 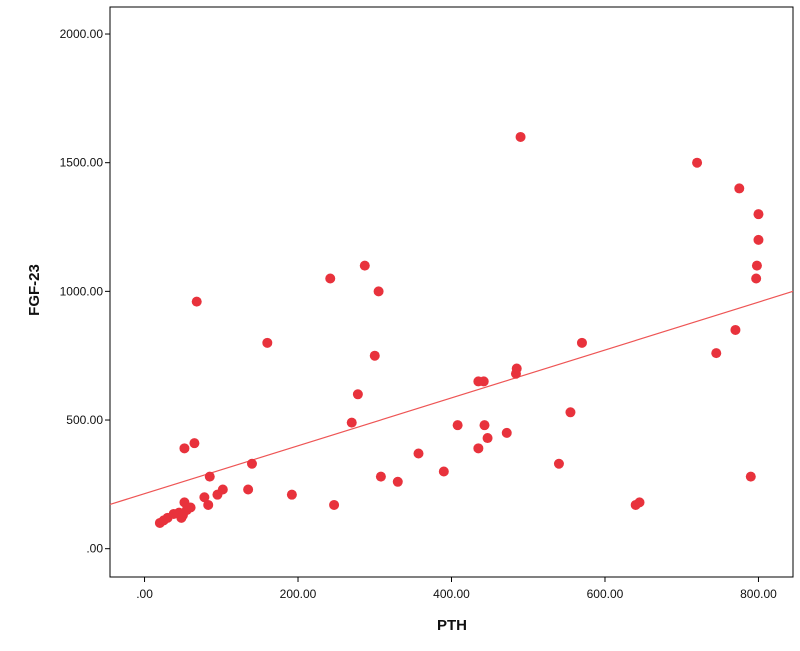 What do you see at coordinates (144, 594) in the screenshot?
I see `x-tick-label: .00` at bounding box center [144, 594].